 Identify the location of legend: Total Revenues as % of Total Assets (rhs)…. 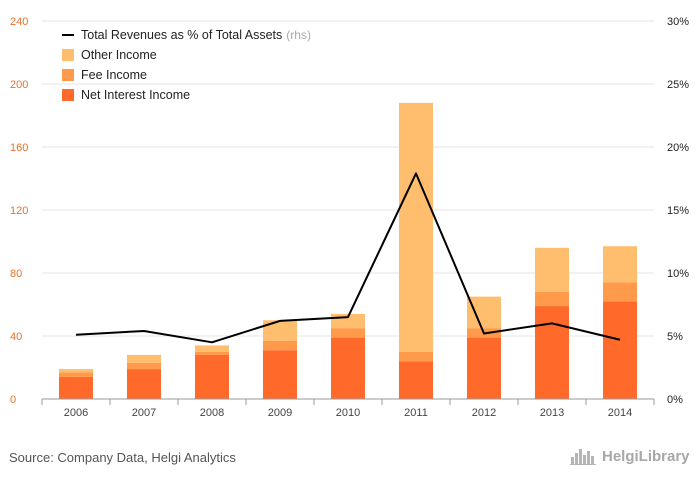
(186, 65).